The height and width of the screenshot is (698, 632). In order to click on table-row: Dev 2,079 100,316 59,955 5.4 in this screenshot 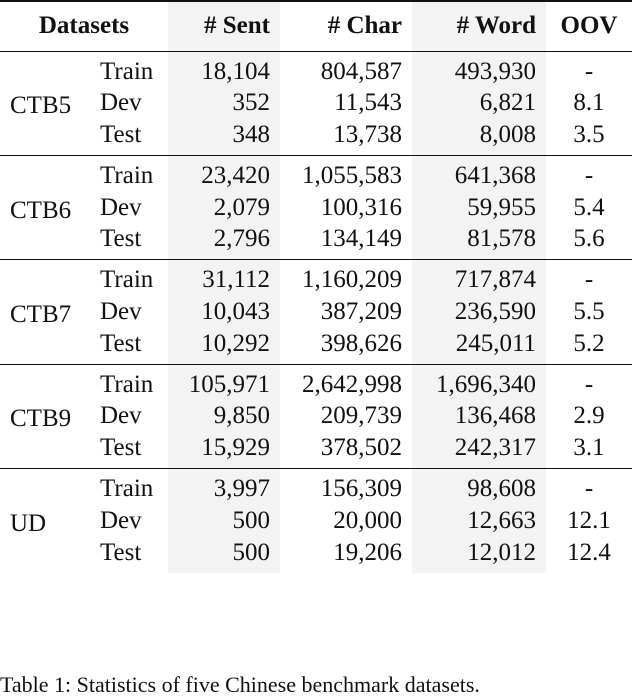, I will do `click(316, 207)`.